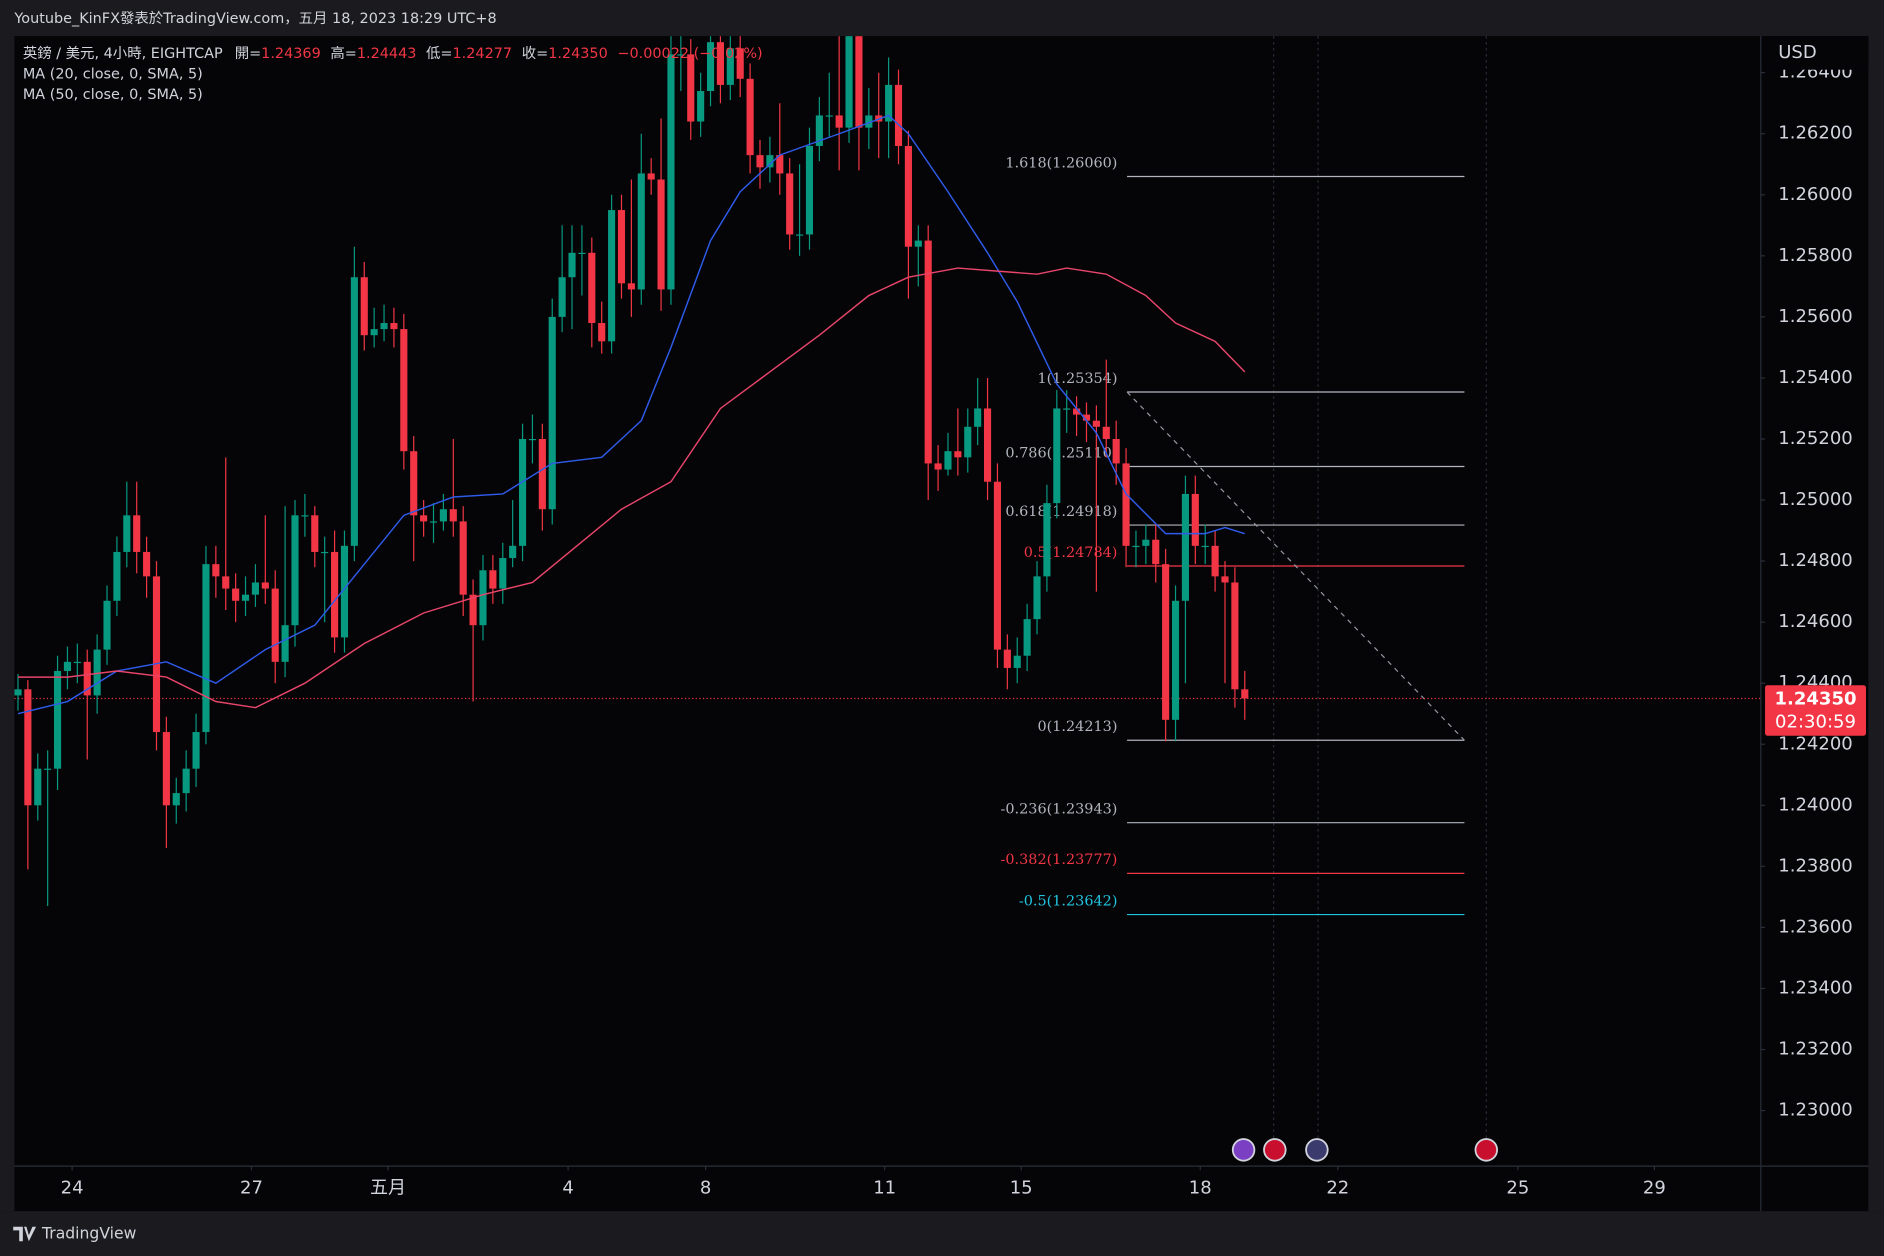  Describe the element at coordinates (388, 1187) in the screenshot. I see `x-tick-label: 五月` at that location.